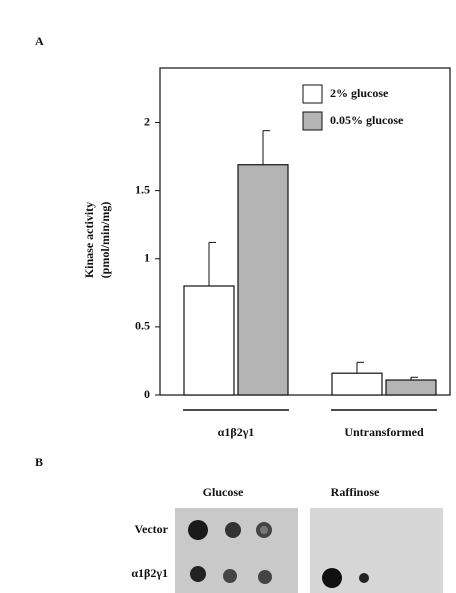 The width and height of the screenshot is (456, 593). I want to click on panel-label: A, so click(39, 41).